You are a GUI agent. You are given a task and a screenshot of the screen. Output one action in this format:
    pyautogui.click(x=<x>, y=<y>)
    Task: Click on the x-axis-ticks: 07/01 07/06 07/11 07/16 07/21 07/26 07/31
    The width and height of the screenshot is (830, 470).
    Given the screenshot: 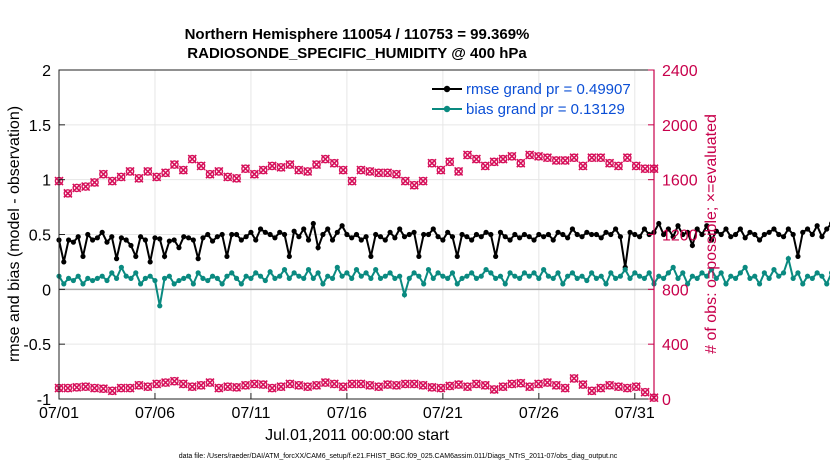 What is the action you would take?
    pyautogui.click(x=347, y=407)
    